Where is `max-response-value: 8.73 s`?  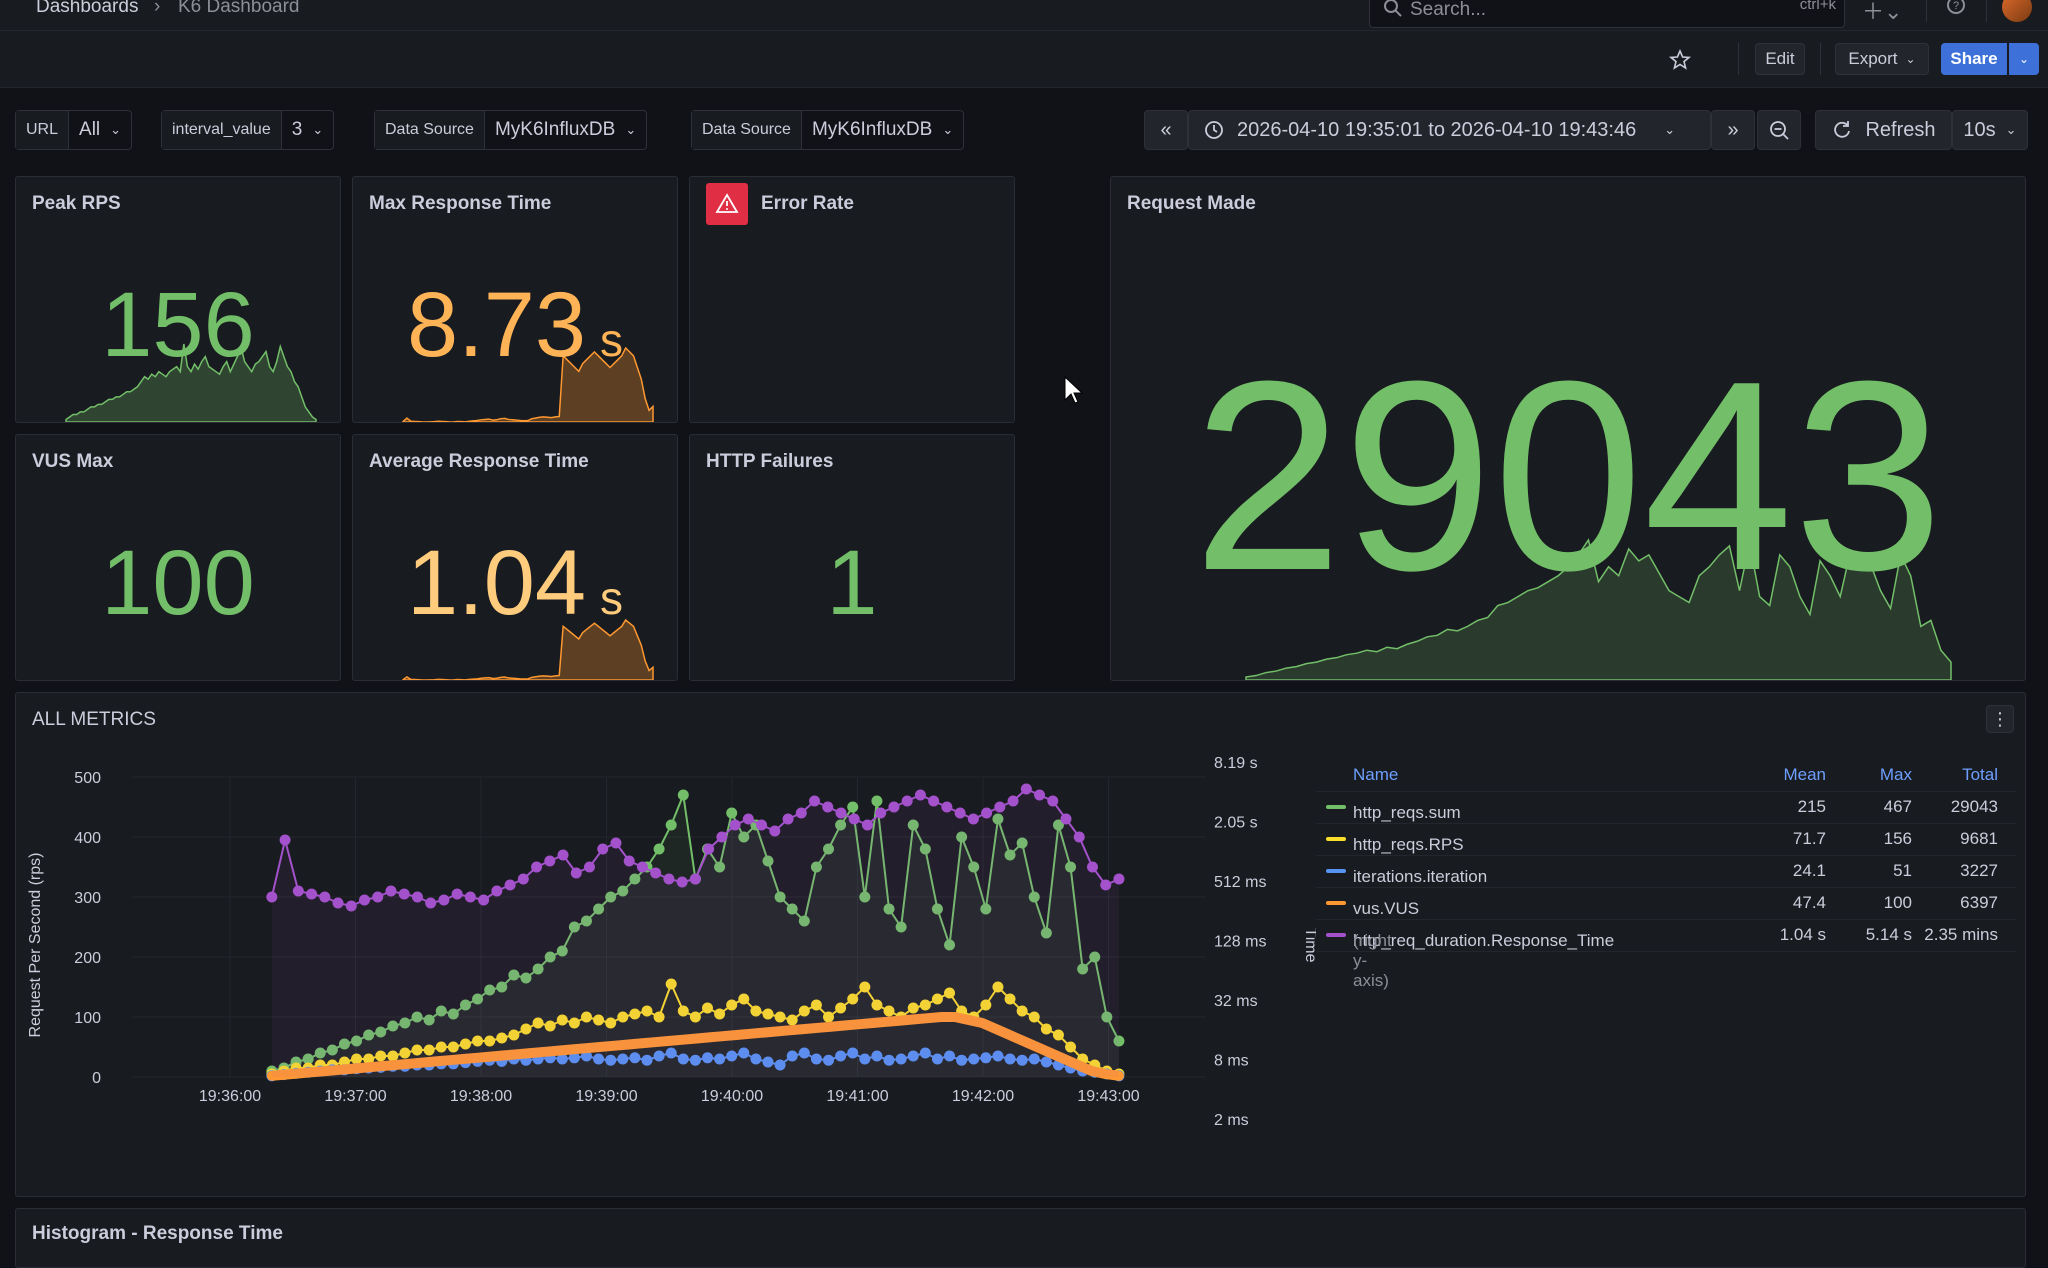
max-response-value: 8.73 s is located at coordinates (515, 325).